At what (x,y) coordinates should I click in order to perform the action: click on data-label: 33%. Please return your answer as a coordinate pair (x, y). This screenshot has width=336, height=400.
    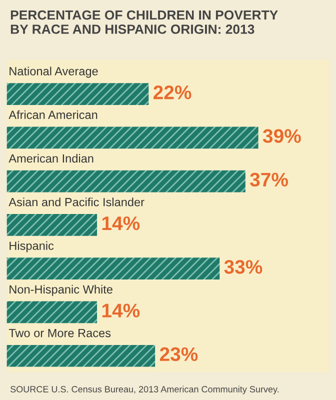
    Looking at the image, I should click on (243, 267).